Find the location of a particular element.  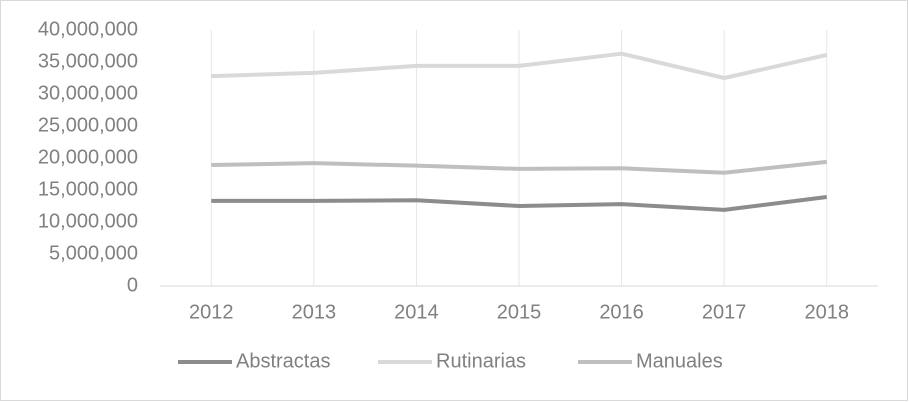

x-tick-label: 2013 is located at coordinates (314, 312).